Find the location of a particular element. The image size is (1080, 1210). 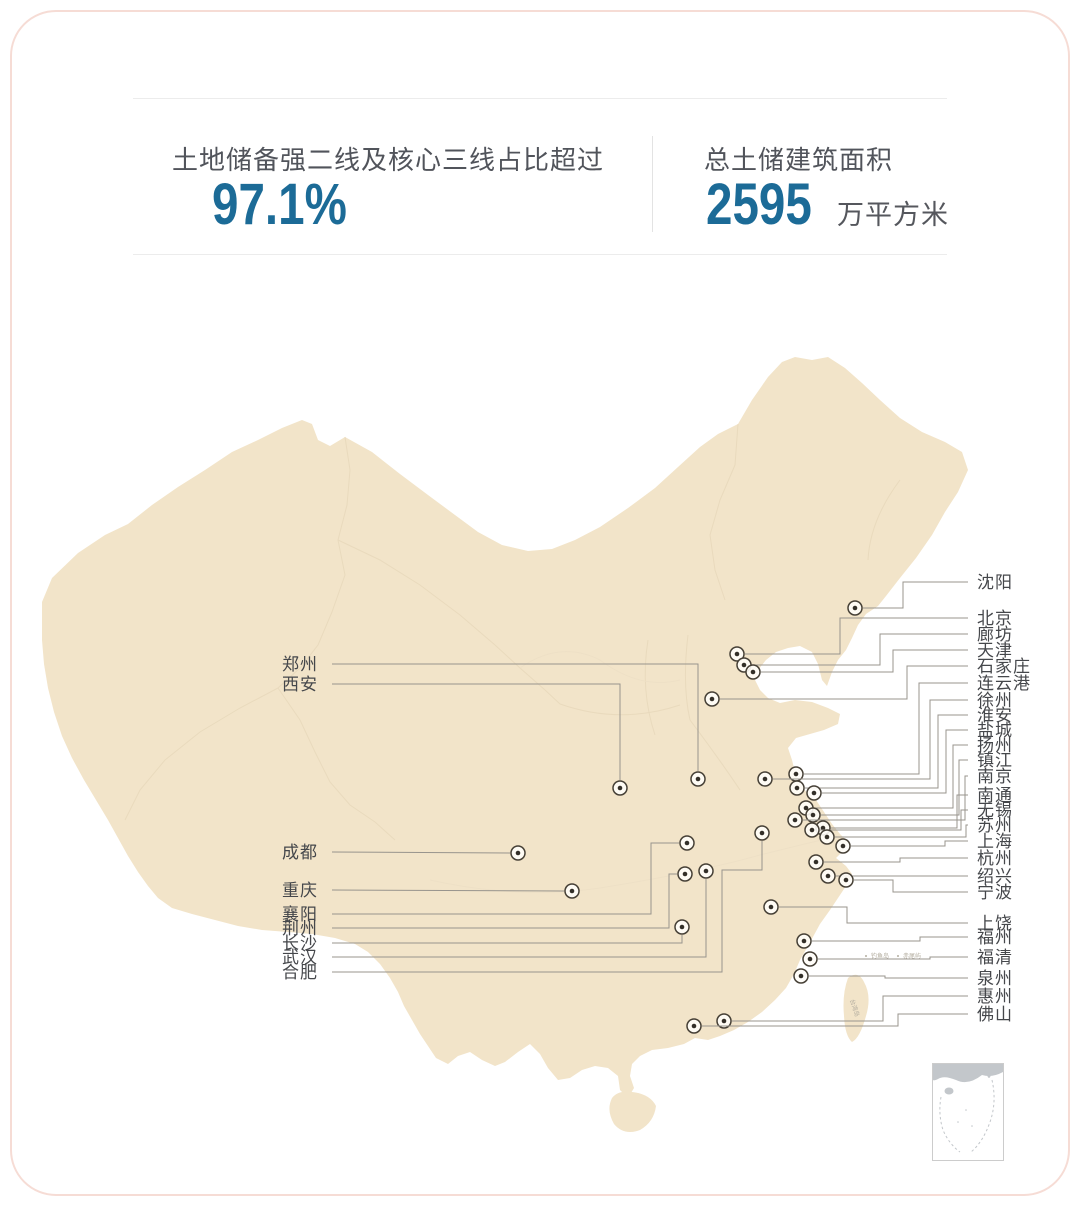

city-label: 盐城 is located at coordinates (995, 730).